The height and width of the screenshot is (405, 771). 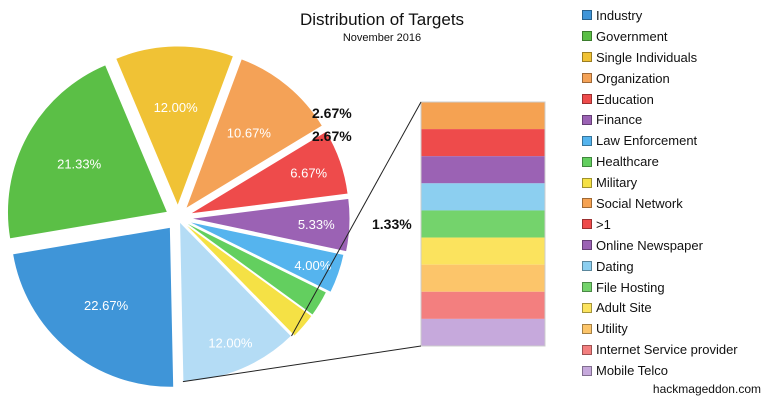 I want to click on legend-label: Social Network, so click(x=639, y=203).